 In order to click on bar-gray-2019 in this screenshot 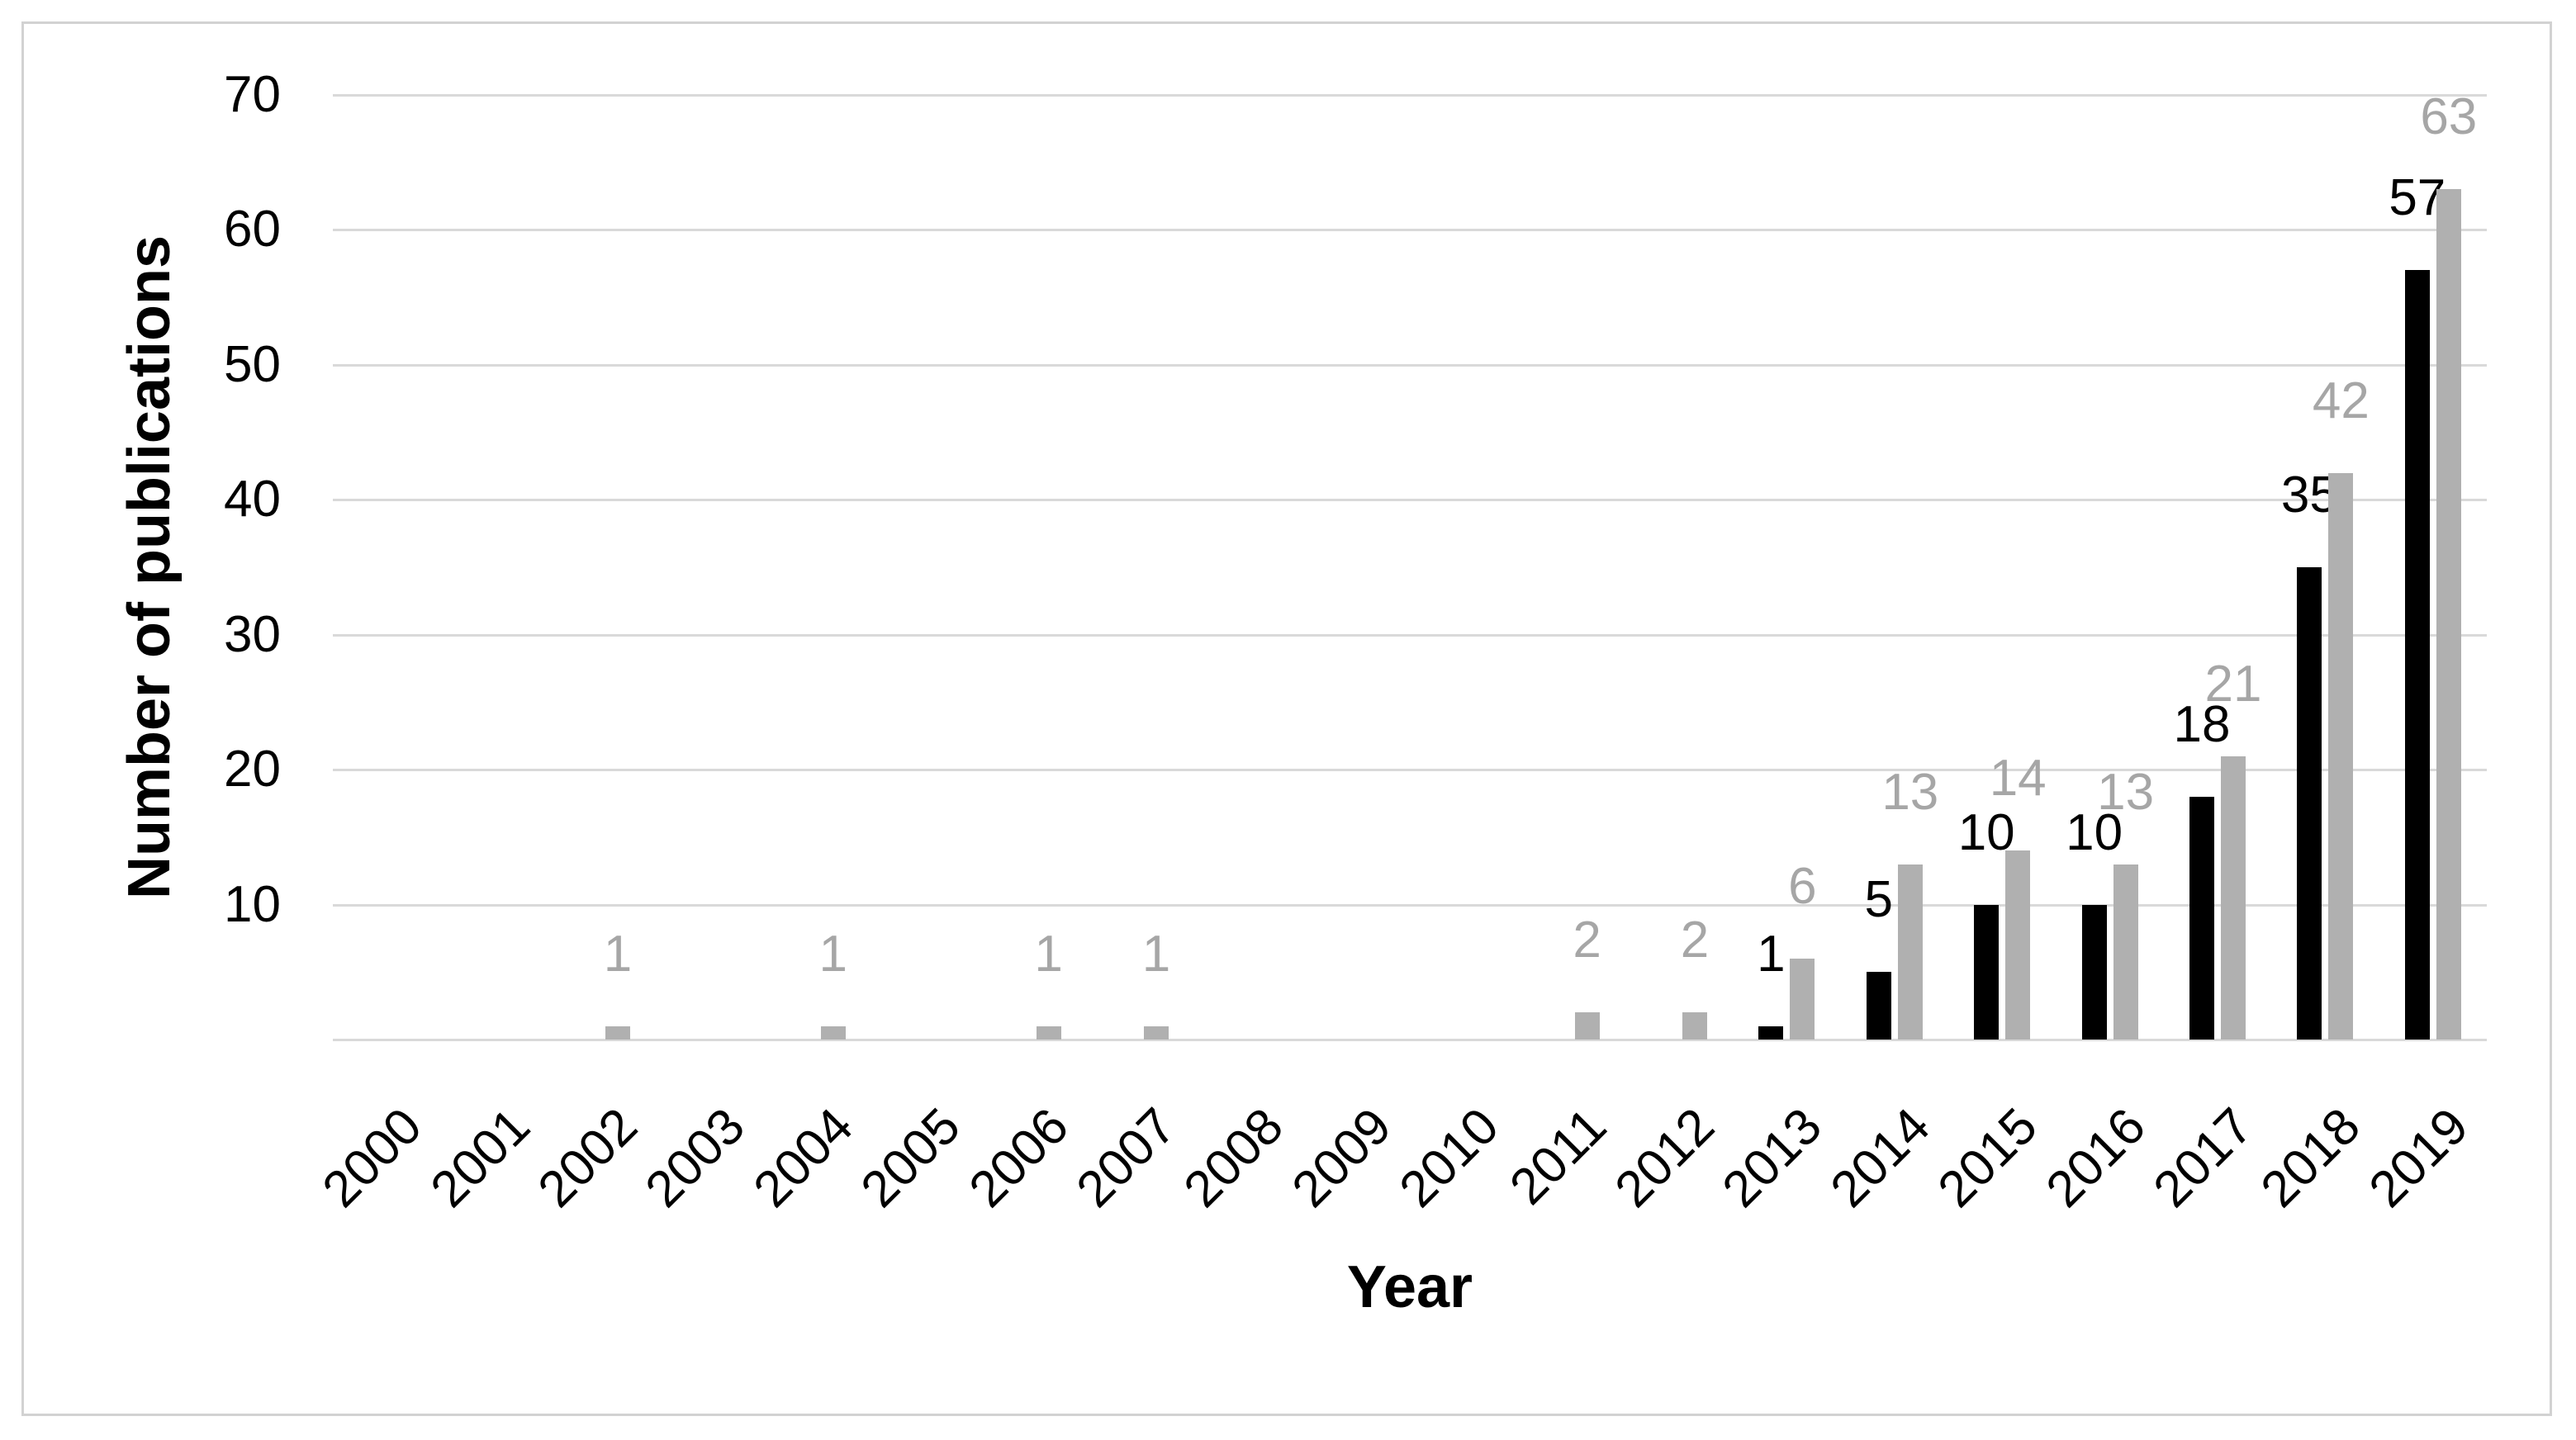, I will do `click(2448, 614)`.